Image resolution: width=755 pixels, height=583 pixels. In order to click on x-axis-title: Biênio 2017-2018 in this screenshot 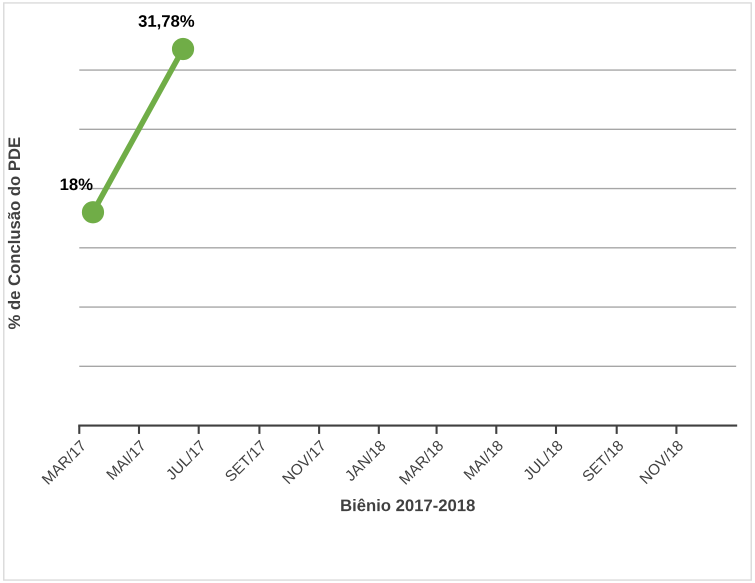, I will do `click(408, 505)`.